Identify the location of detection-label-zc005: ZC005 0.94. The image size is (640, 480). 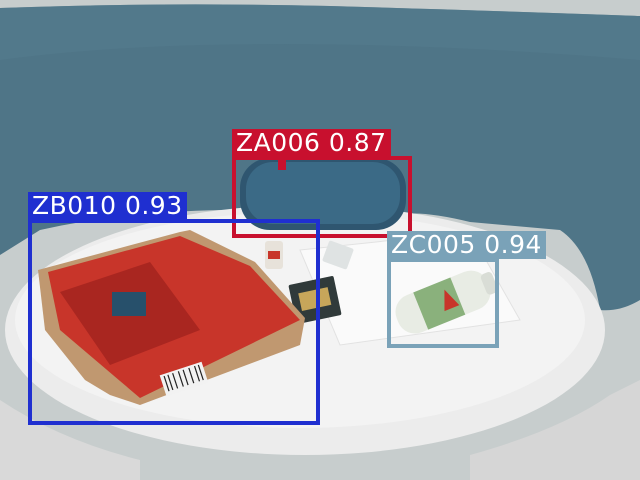
(466, 245).